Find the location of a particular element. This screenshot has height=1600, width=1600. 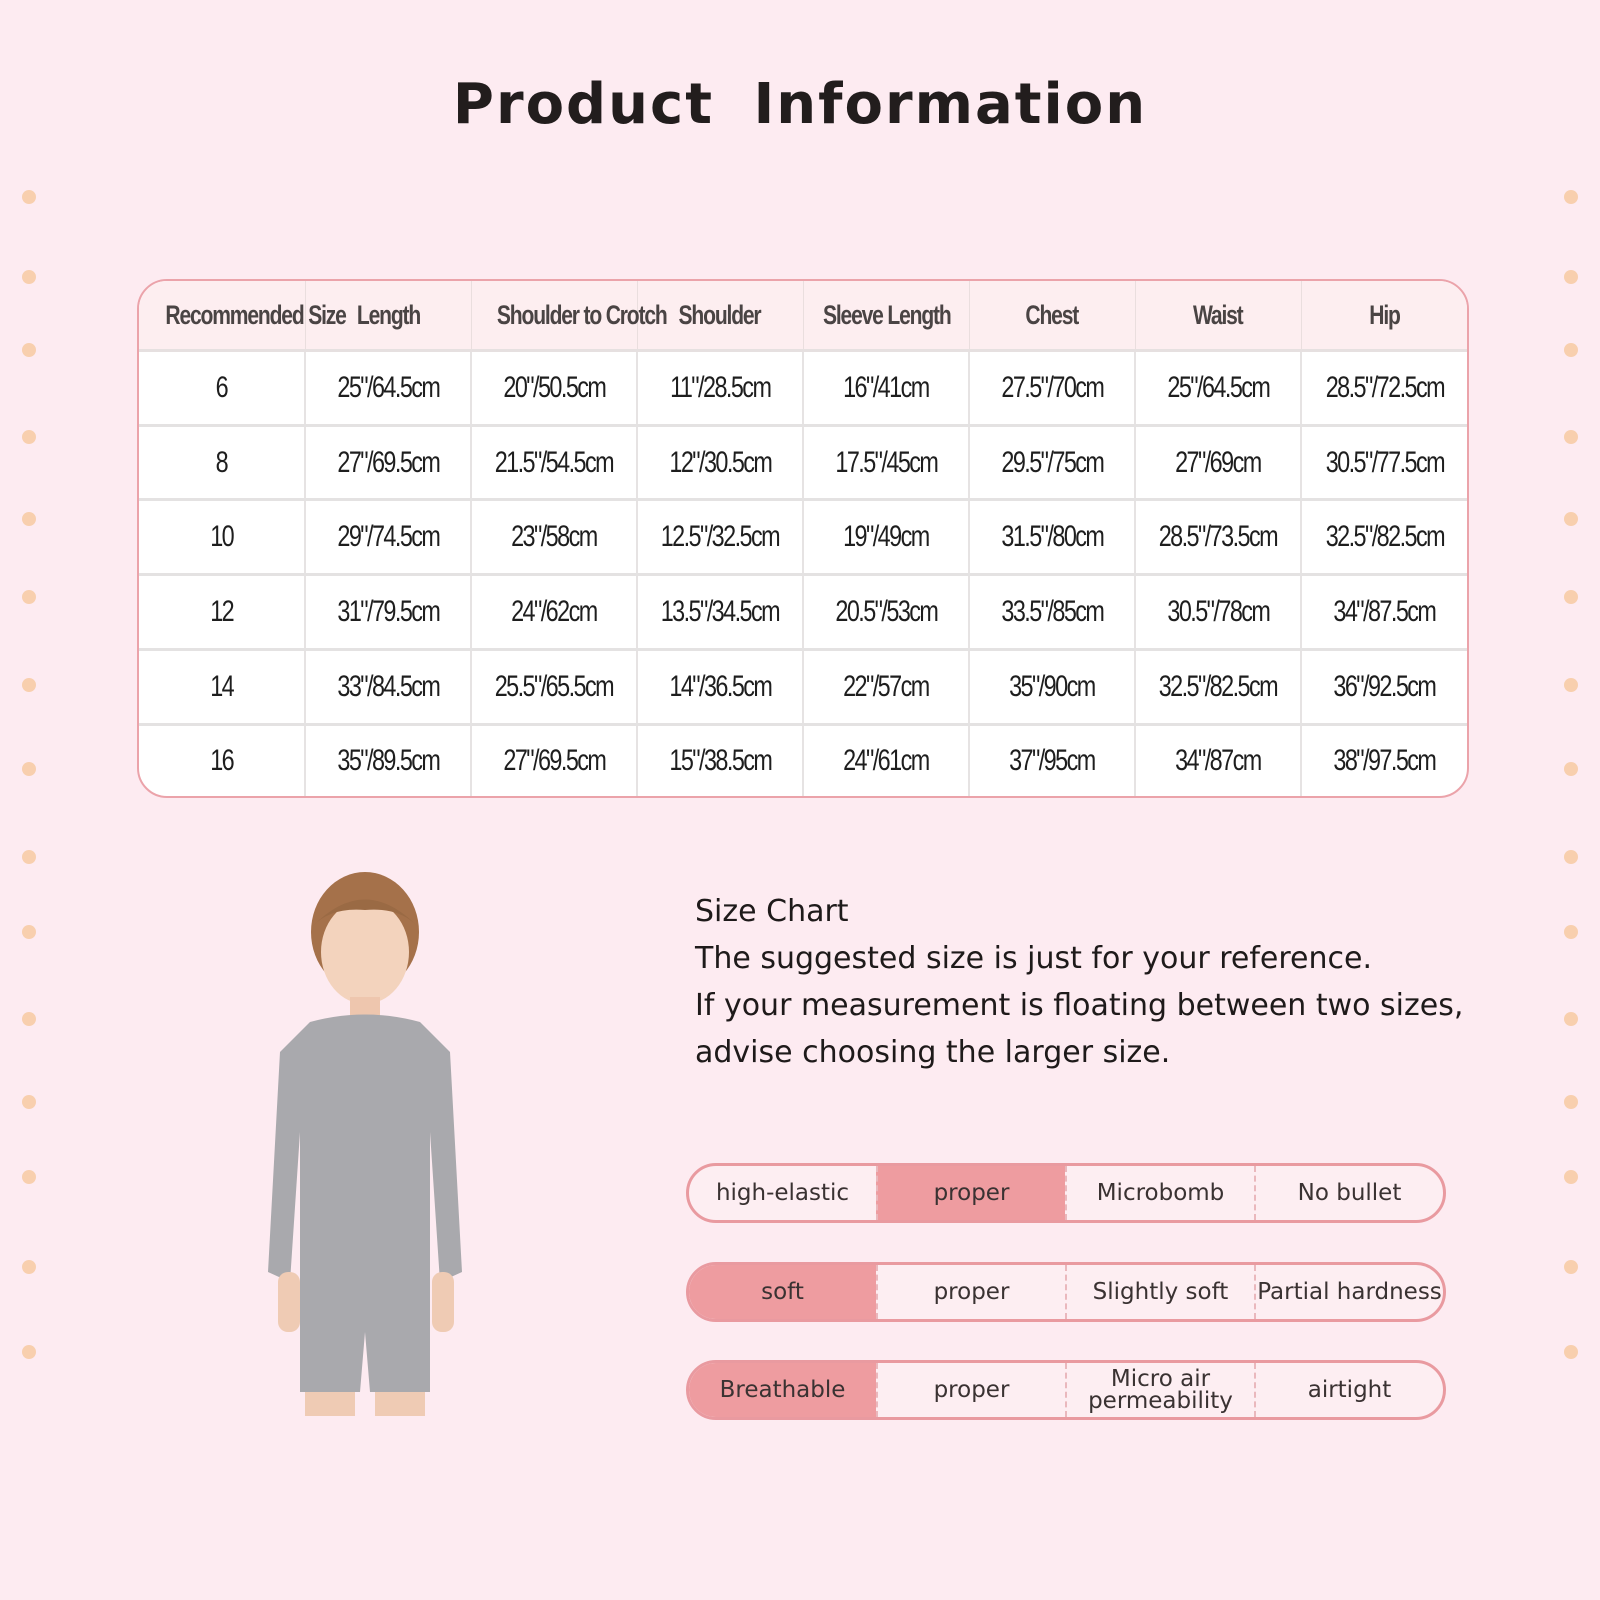

table-cell: 28.5"/73.5cm is located at coordinates (1218, 538).